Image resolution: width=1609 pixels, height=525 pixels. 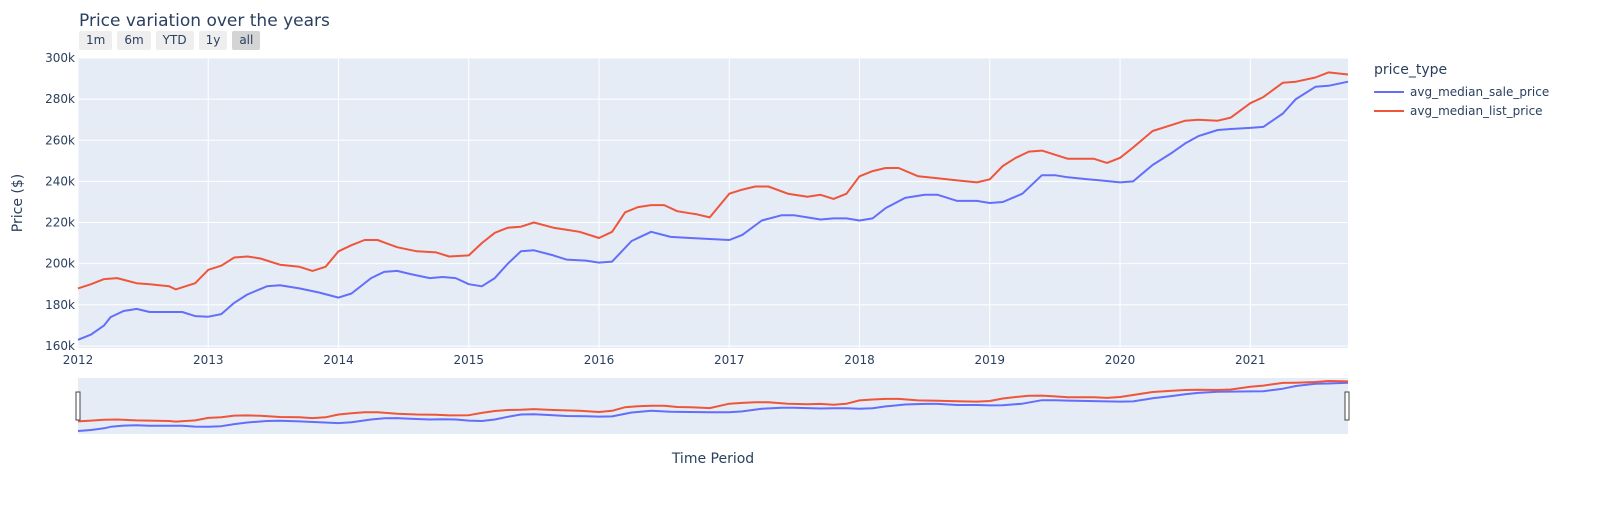 What do you see at coordinates (78, 360) in the screenshot?
I see `x-tick-label: 2012` at bounding box center [78, 360].